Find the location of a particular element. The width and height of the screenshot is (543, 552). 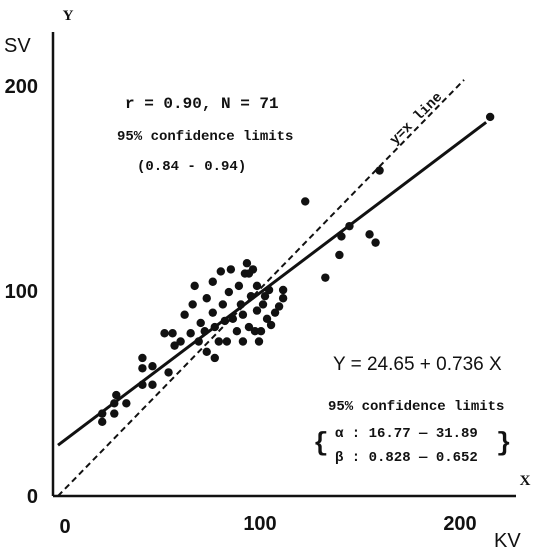

regression-conf-title: 95% confidence limits is located at coordinates (416, 407).